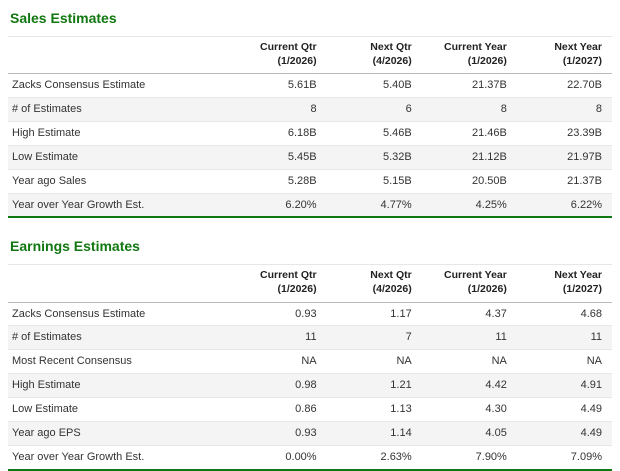 This screenshot has width=620, height=471. Describe the element at coordinates (120, 157) in the screenshot. I see `row-label: Low Estimate` at that location.